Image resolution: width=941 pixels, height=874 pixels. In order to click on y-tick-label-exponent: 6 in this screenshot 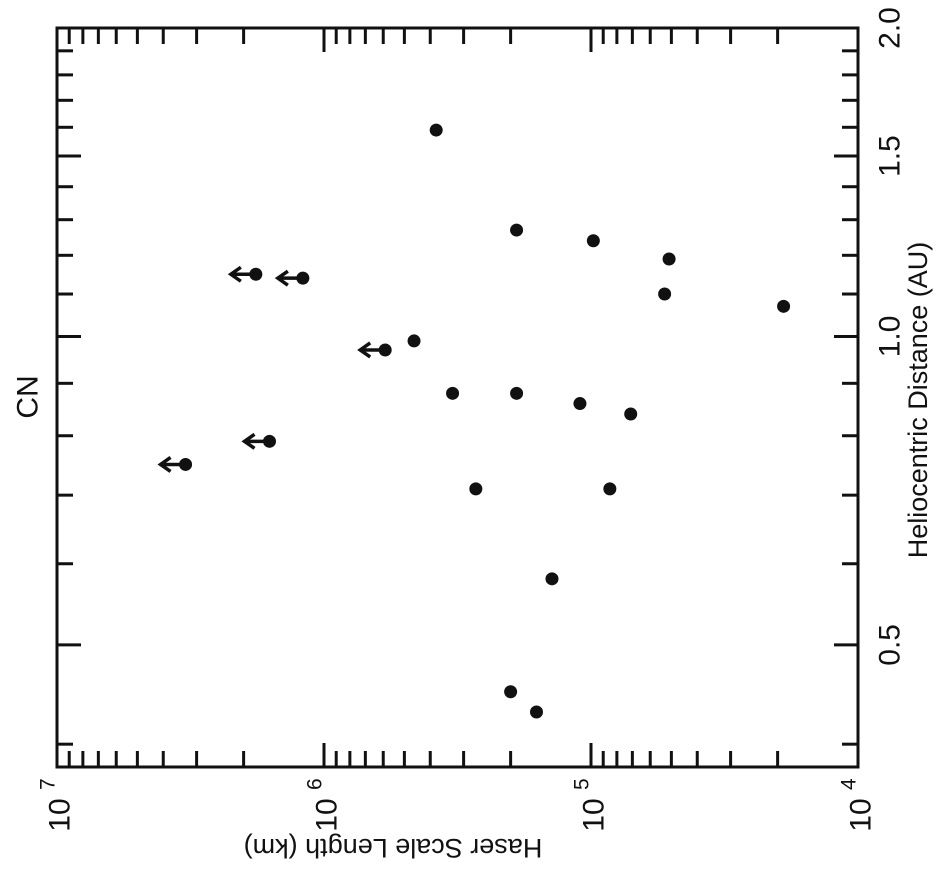, I will do `click(315, 784)`.